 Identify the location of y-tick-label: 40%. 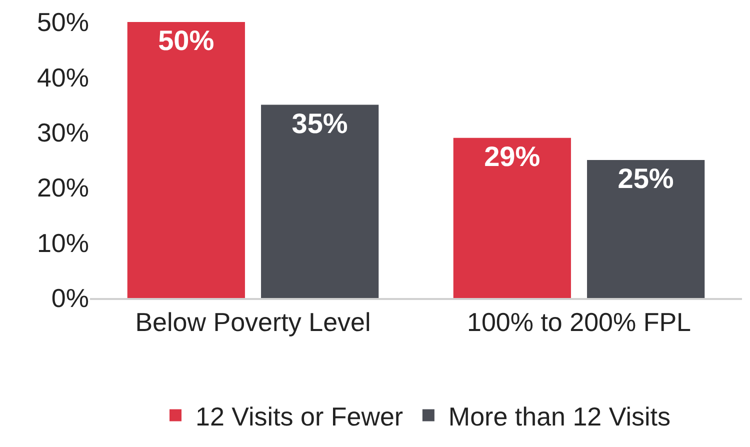
(62, 77).